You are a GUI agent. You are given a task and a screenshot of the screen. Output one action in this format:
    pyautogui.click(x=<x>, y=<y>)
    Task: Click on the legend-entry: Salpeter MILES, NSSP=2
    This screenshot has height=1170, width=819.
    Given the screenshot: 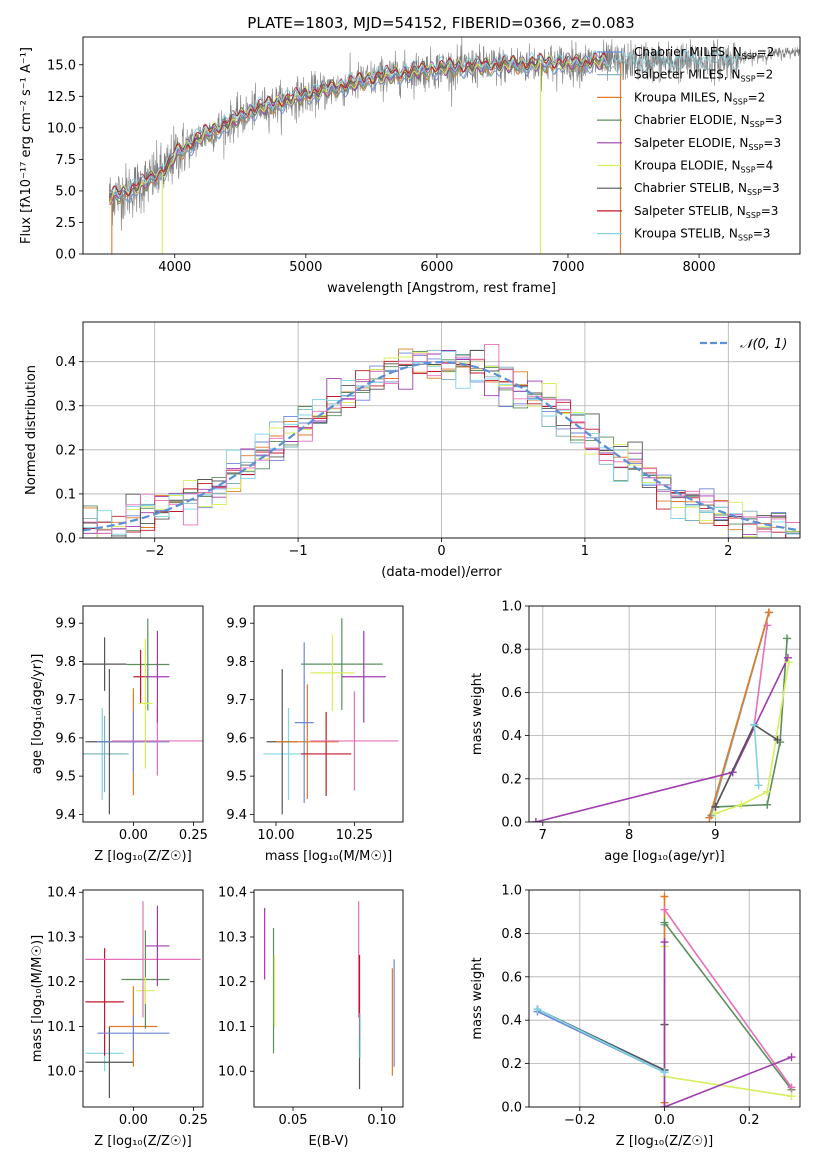 What is the action you would take?
    pyautogui.click(x=703, y=76)
    